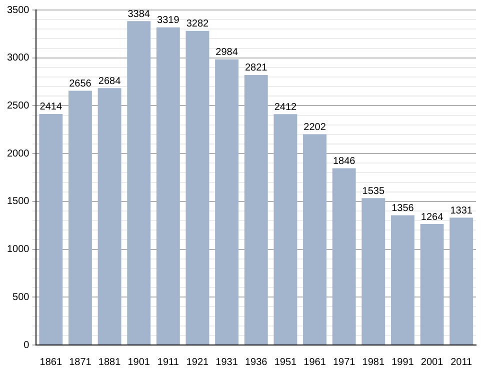  What do you see at coordinates (315, 362) in the screenshot?
I see `x-tick-label: 1961` at bounding box center [315, 362].